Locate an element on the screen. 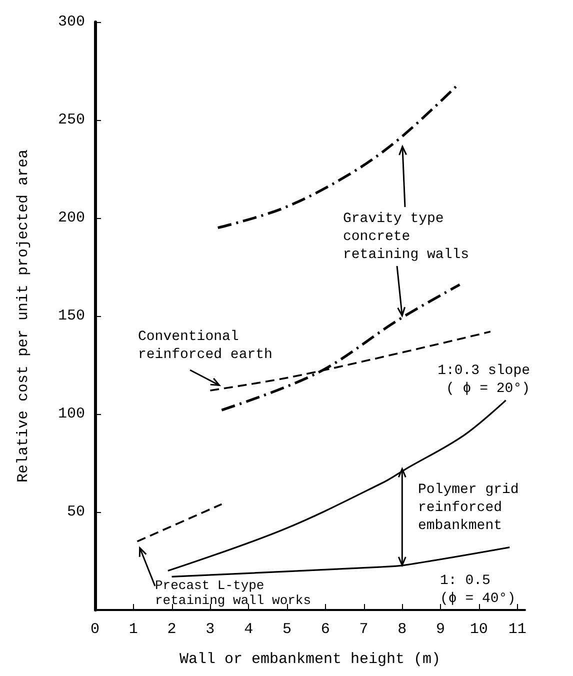  annotation: Gravity type concrete retaining walls is located at coordinates (406, 237).